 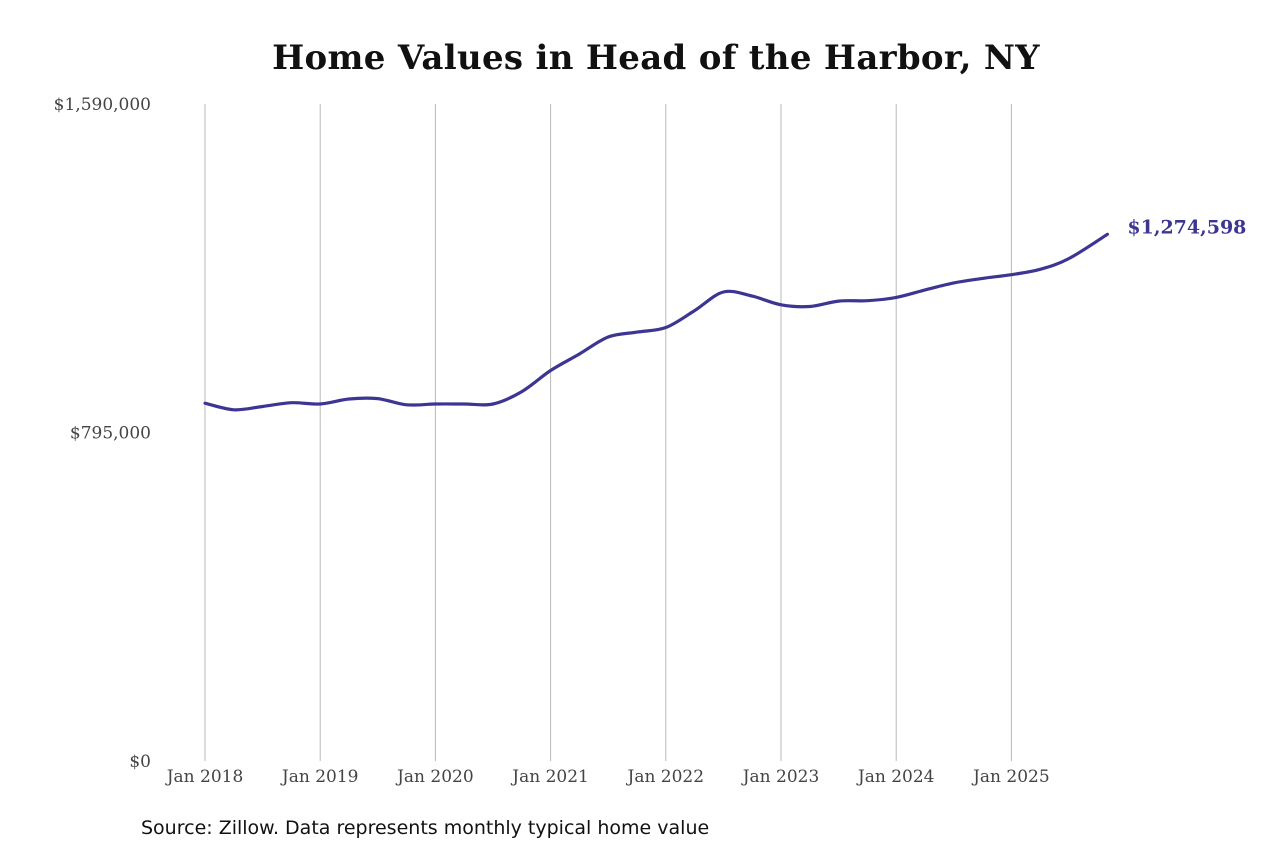 What do you see at coordinates (319, 777) in the screenshot?
I see `x-tick-label: Jan 2019` at bounding box center [319, 777].